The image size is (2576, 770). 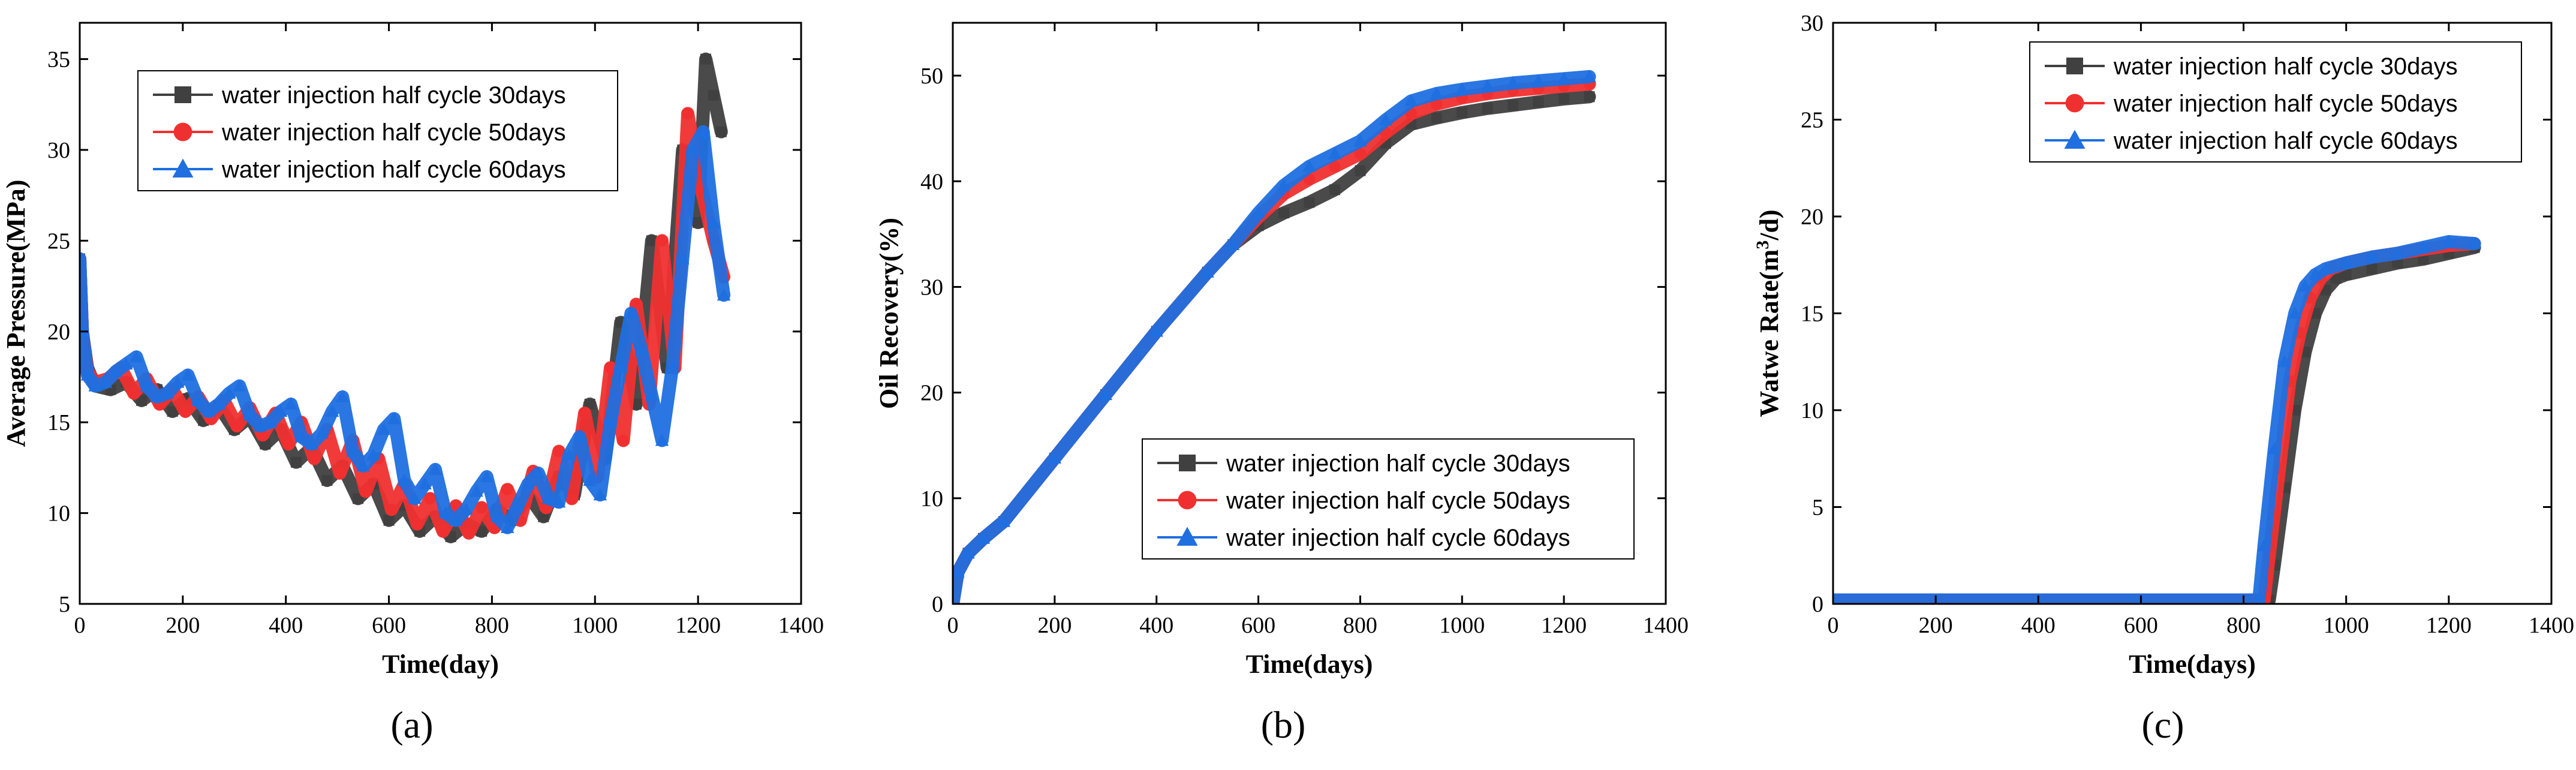 I want to click on legend-box, so click(x=1389, y=499).